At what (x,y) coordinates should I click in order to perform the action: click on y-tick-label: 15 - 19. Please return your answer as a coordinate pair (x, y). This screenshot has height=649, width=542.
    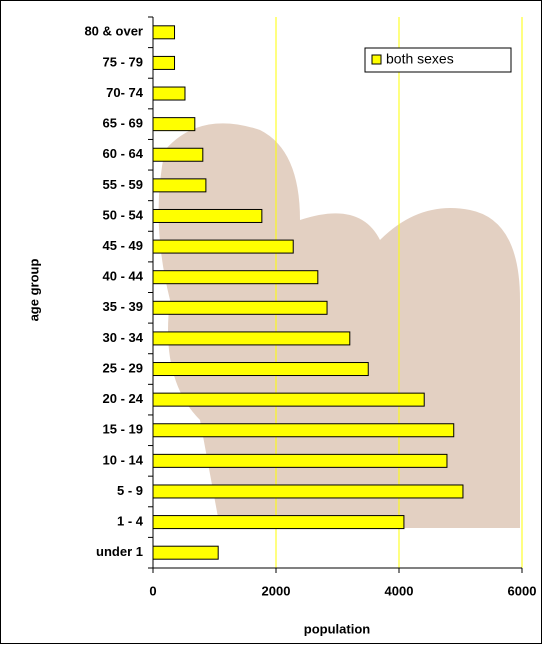
    Looking at the image, I should click on (123, 429).